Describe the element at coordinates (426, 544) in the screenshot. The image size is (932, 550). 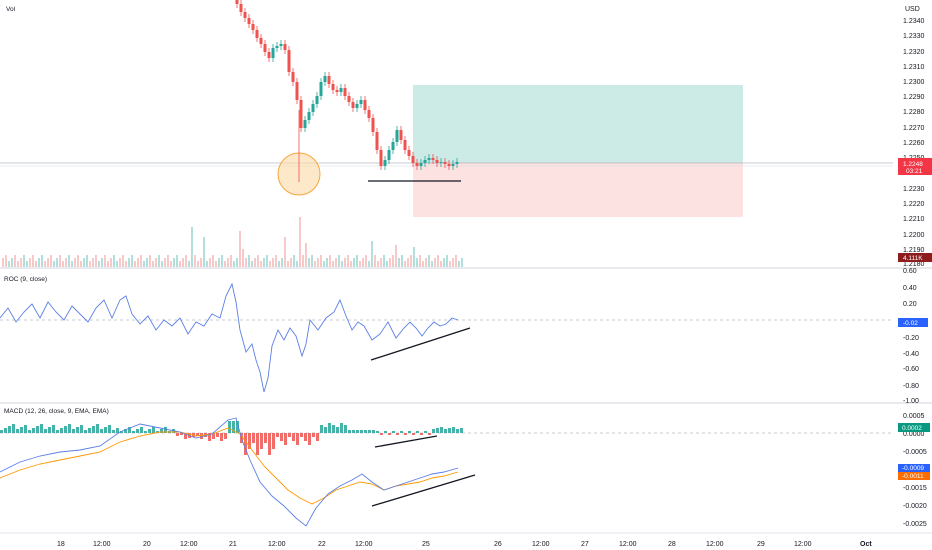
I see `time-label: 25` at that location.